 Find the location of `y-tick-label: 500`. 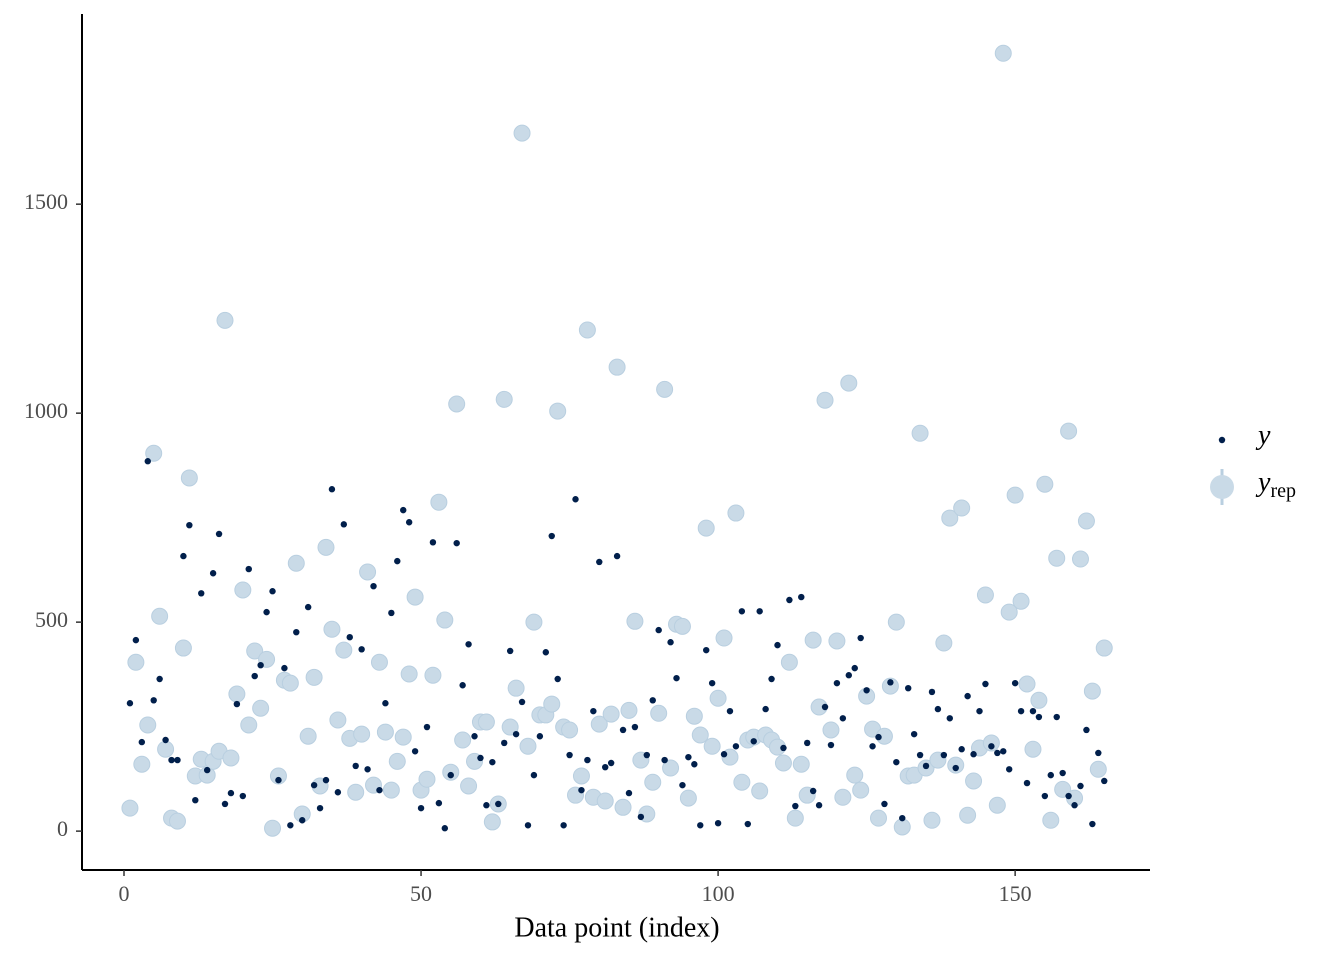

y-tick-label: 500 is located at coordinates (51, 619).